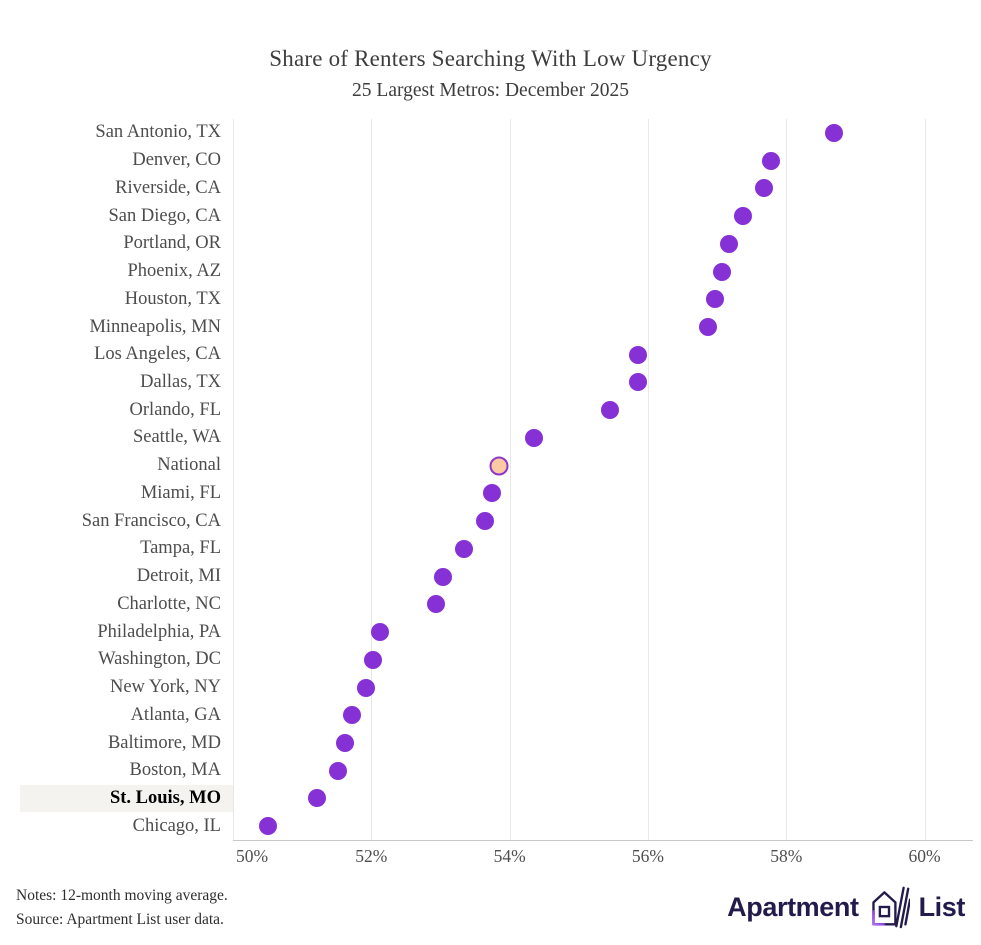  I want to click on chart-row: Dallas, TX, so click(490, 383).